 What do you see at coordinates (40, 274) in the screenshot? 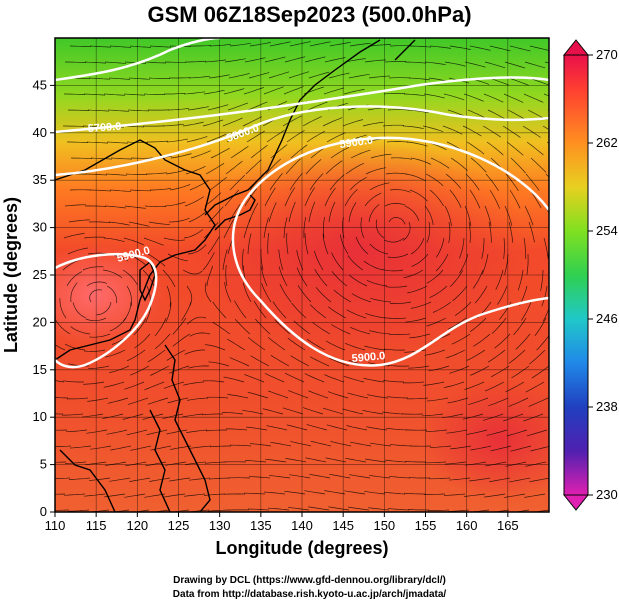
I see `y-tick-label: 25` at bounding box center [40, 274].